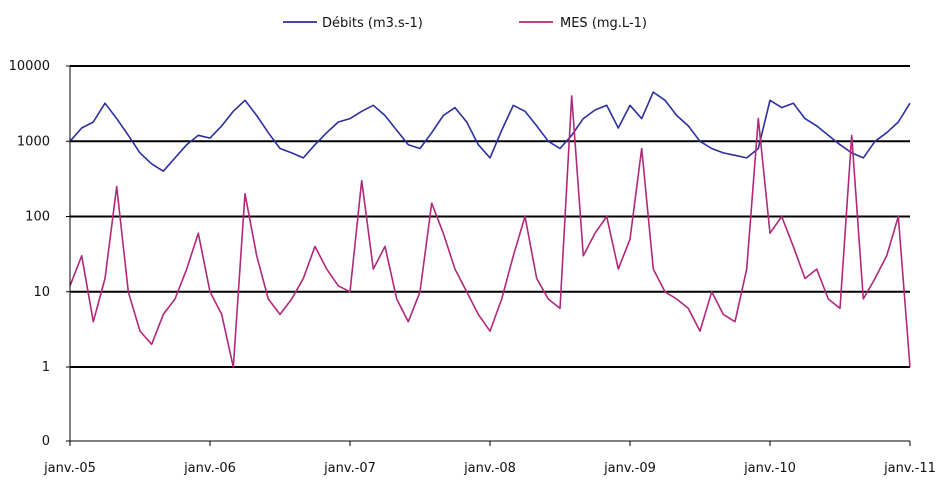  I want to click on y-tick-label-10000: 10000, so click(29, 66).